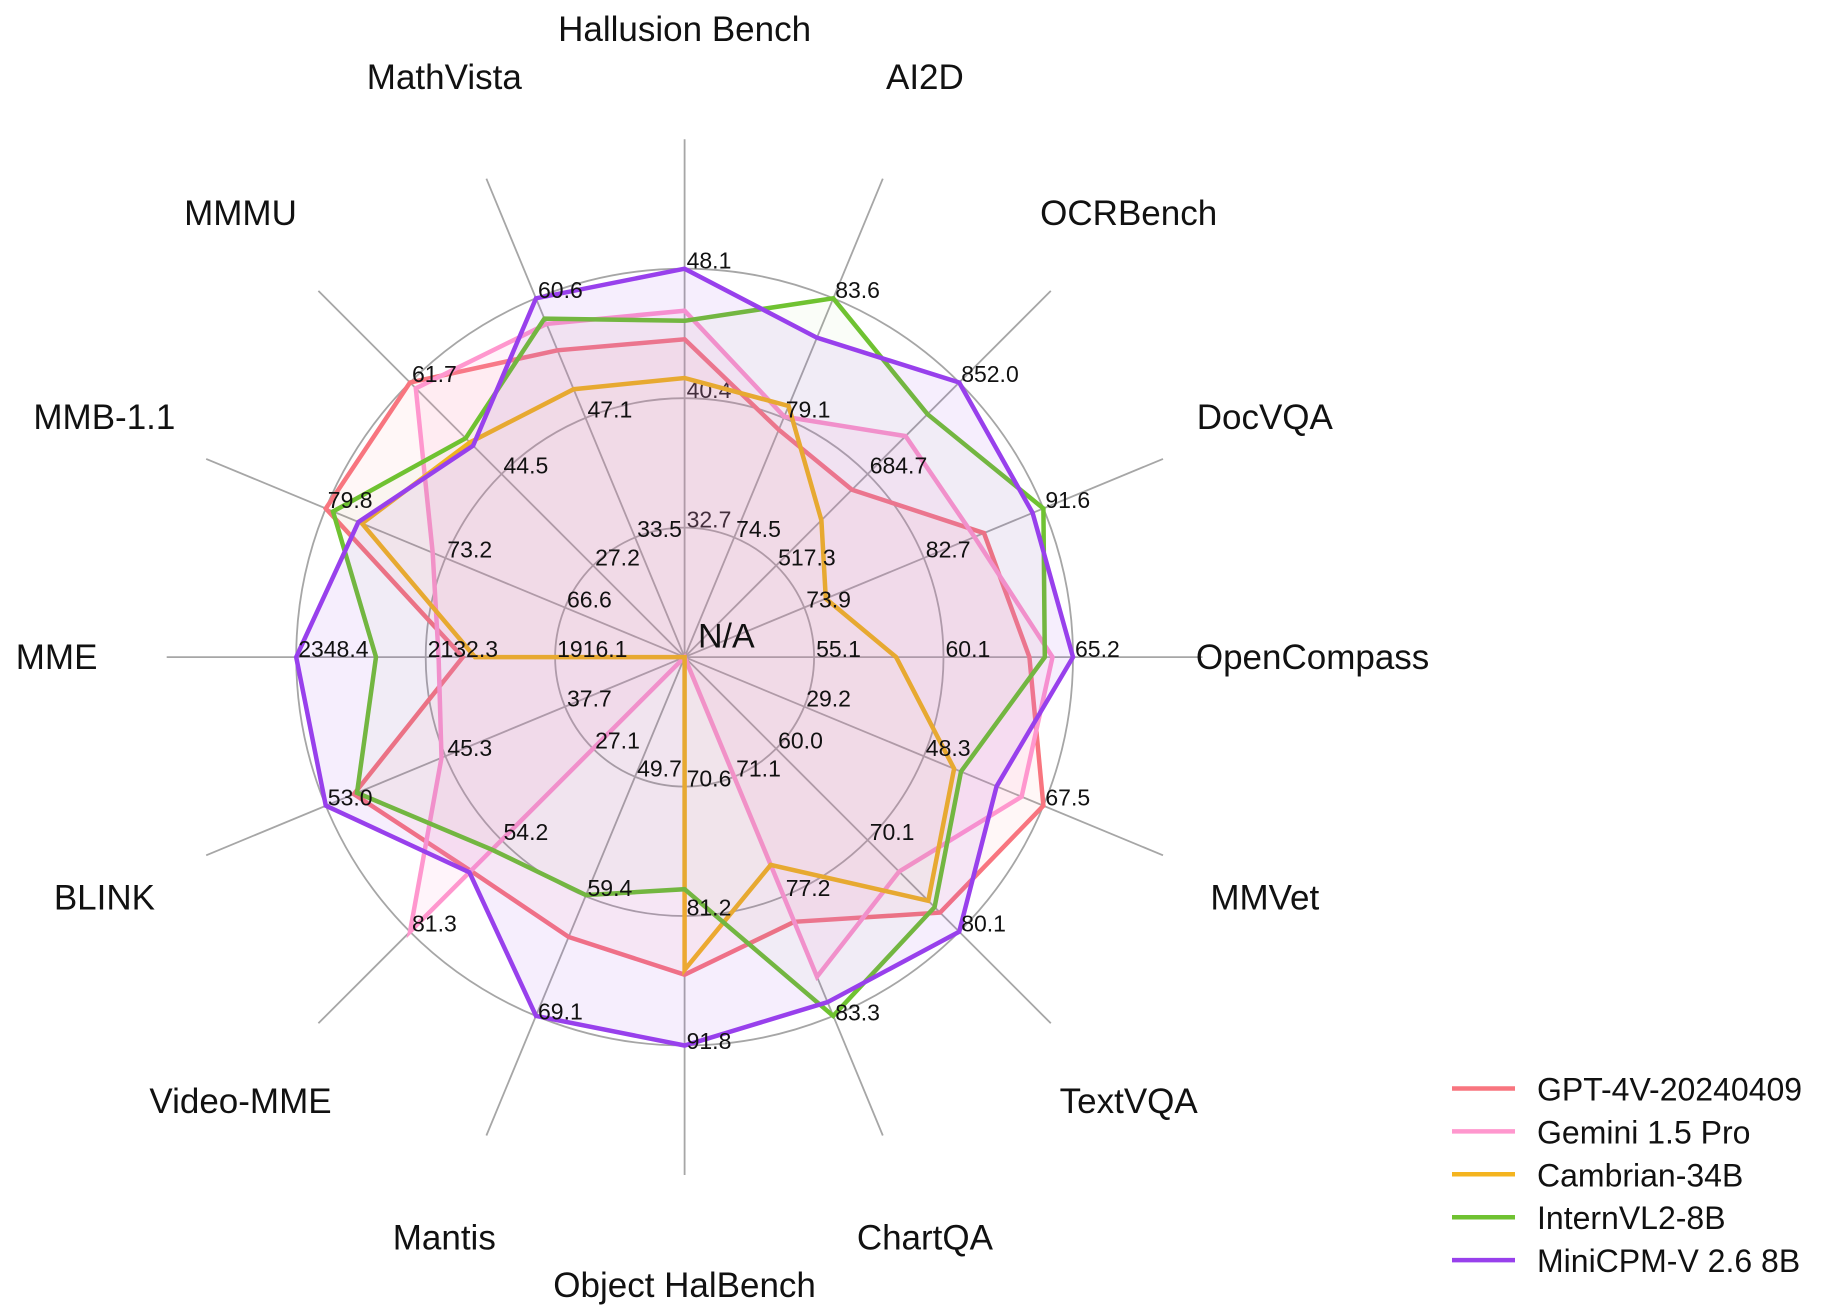 The width and height of the screenshot is (1822, 1314). What do you see at coordinates (1097, 649) in the screenshot?
I see `svg-text: 65.2` at bounding box center [1097, 649].